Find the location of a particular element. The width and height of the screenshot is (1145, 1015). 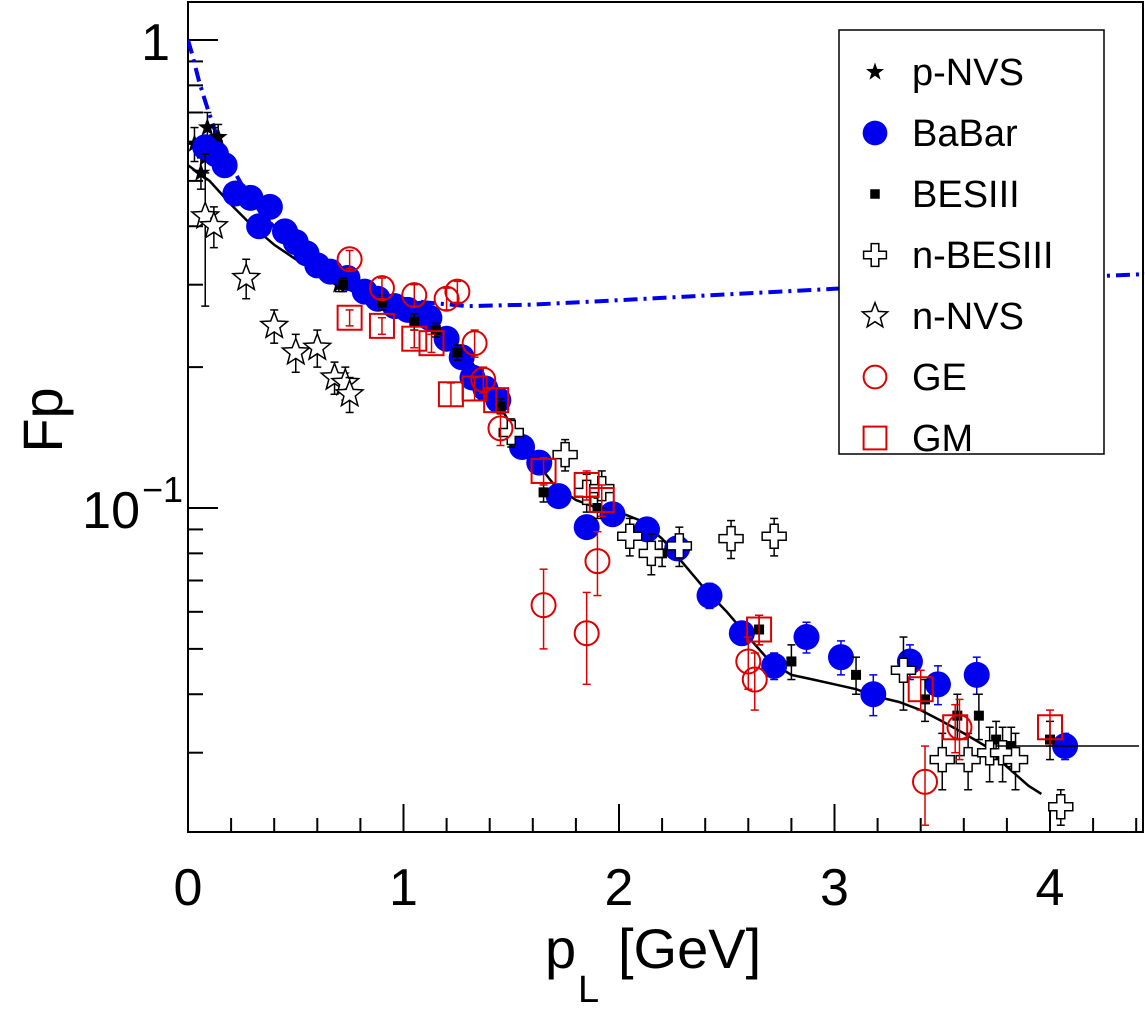

y-tick-label-exponent: −1 is located at coordinates (162, 489).